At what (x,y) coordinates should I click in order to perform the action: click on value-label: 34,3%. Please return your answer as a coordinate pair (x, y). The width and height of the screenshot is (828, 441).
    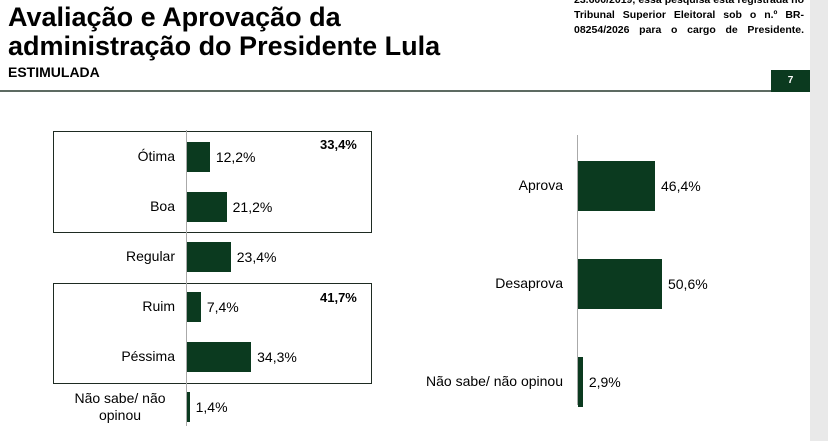
    Looking at the image, I should click on (277, 357).